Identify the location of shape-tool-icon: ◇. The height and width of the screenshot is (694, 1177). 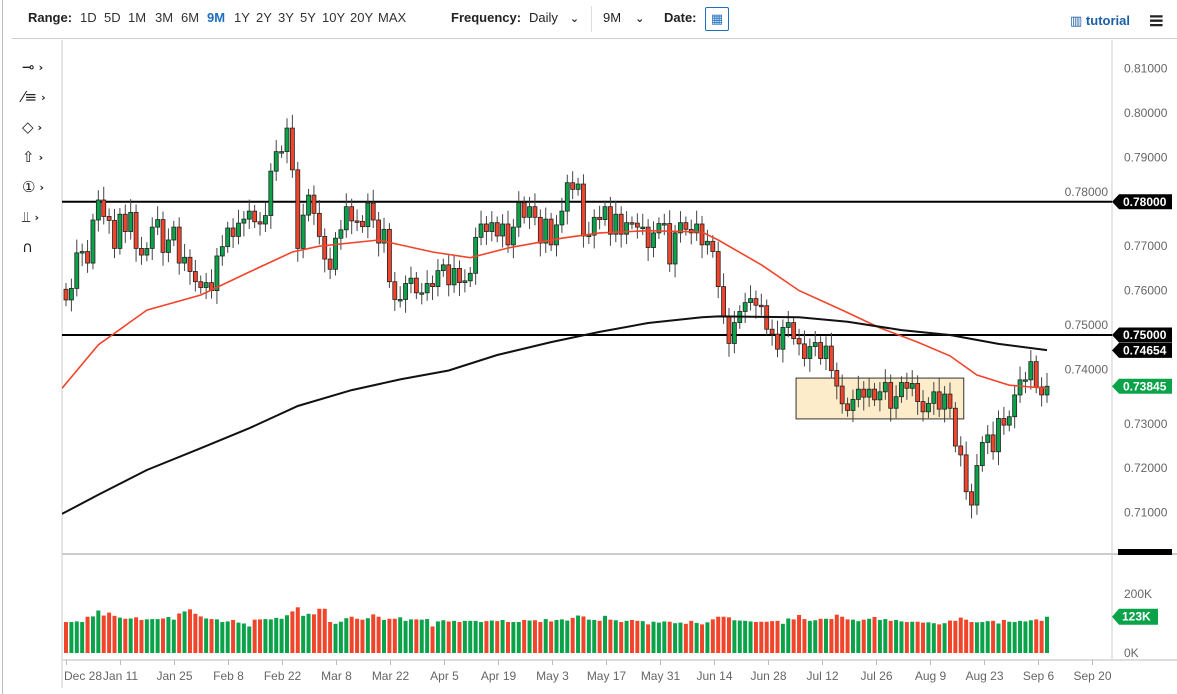
(28, 127).